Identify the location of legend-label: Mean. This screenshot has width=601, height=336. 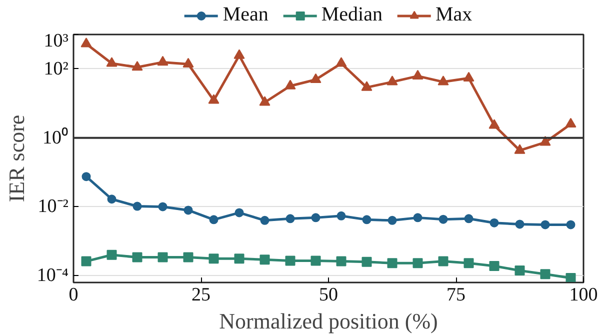
(245, 15).